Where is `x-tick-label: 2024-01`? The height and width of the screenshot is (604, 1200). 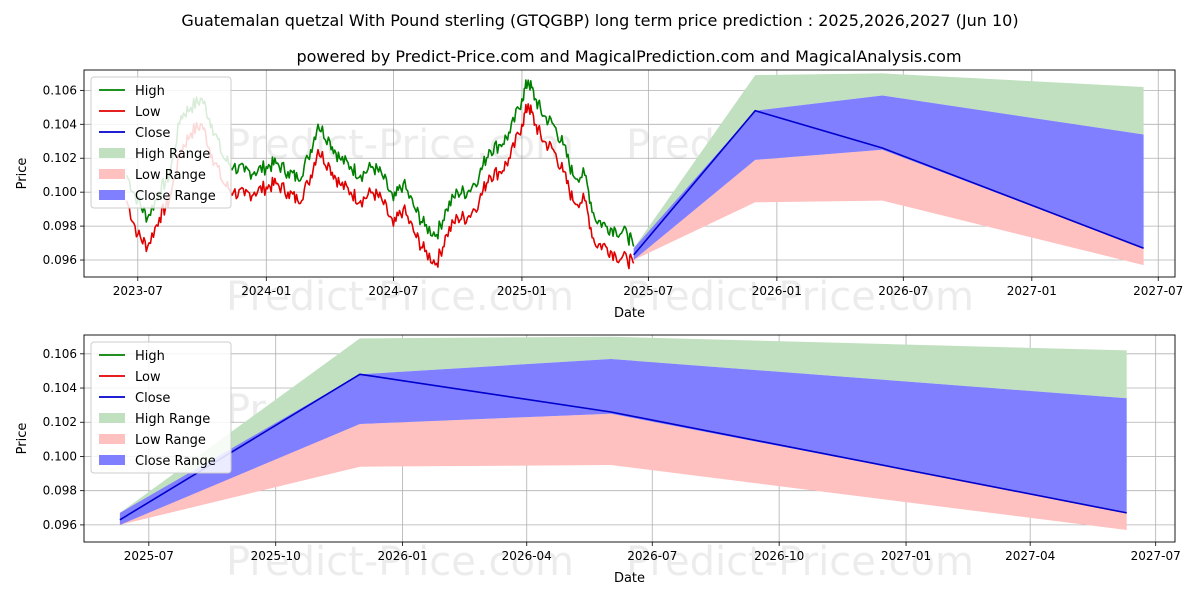
x-tick-label: 2024-01 is located at coordinates (266, 291).